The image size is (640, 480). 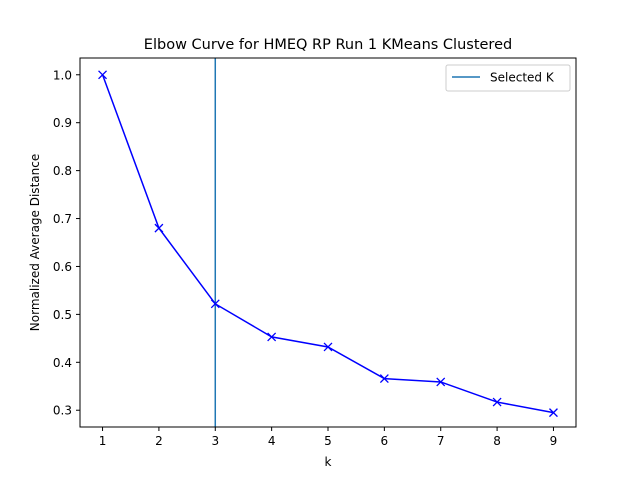 What do you see at coordinates (159, 441) in the screenshot?
I see `x-tick-label: 2` at bounding box center [159, 441].